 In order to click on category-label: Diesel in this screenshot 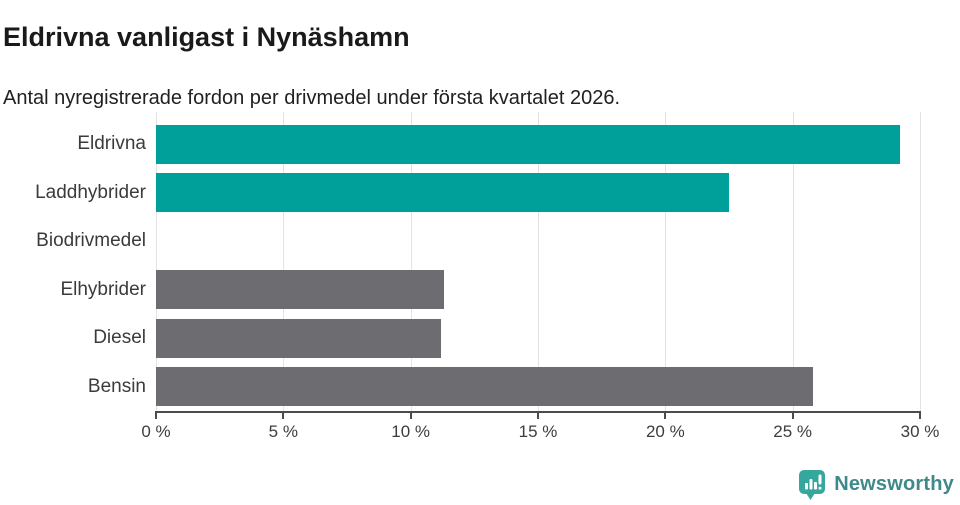, I will do `click(119, 338)`.